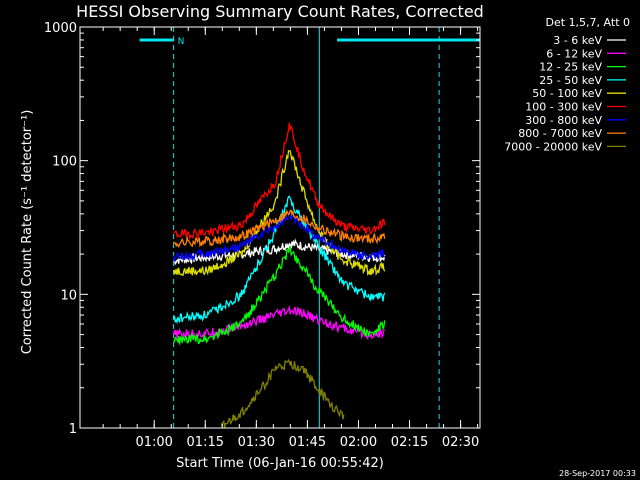 The width and height of the screenshot is (640, 480). Describe the element at coordinates (577, 40) in the screenshot. I see `legend-label: 3 - 6 keV` at that location.